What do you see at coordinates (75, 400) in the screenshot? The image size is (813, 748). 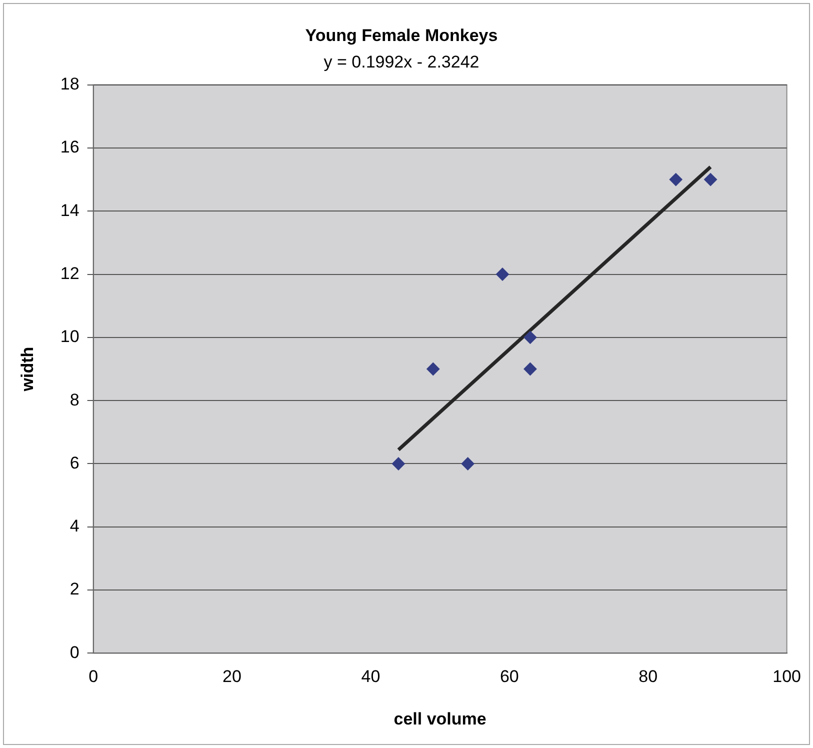 I see `y-tick-label: 8` at bounding box center [75, 400].